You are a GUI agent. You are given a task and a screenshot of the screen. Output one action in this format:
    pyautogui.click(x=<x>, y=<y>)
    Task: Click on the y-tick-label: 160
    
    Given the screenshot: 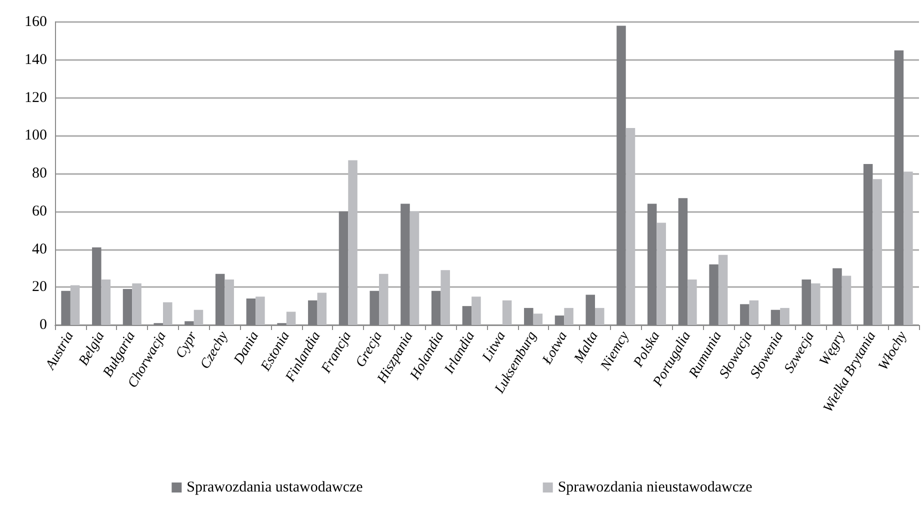 What is the action you would take?
    pyautogui.click(x=35, y=22)
    